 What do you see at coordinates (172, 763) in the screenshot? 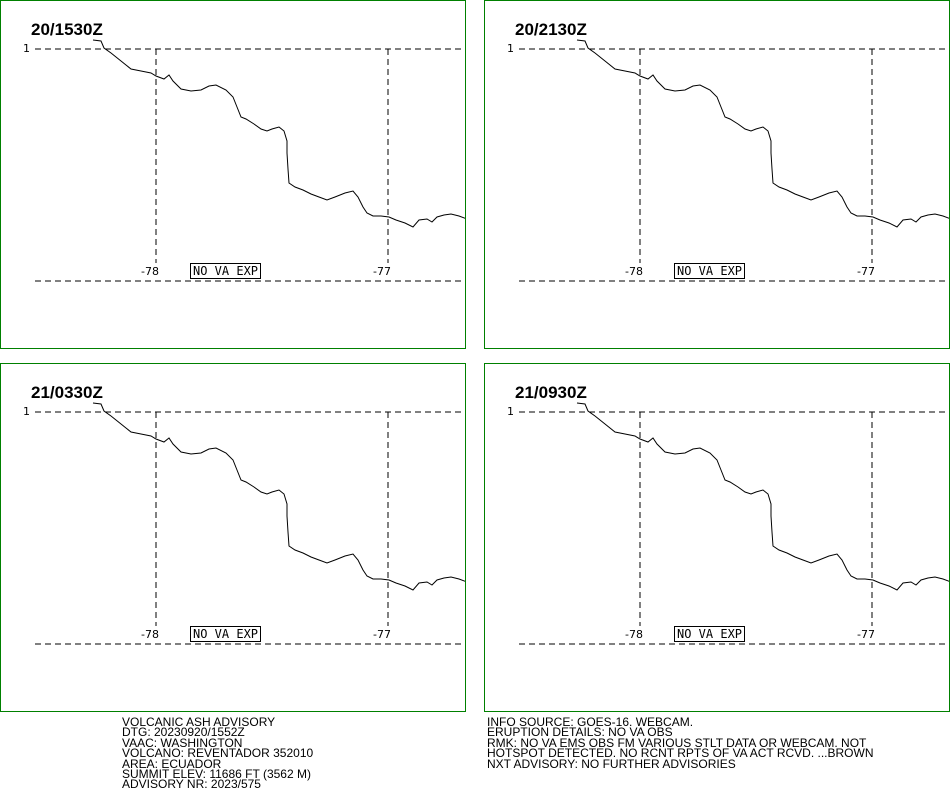
I see `advisory-area: AREA: ECUADOR` at bounding box center [172, 763].